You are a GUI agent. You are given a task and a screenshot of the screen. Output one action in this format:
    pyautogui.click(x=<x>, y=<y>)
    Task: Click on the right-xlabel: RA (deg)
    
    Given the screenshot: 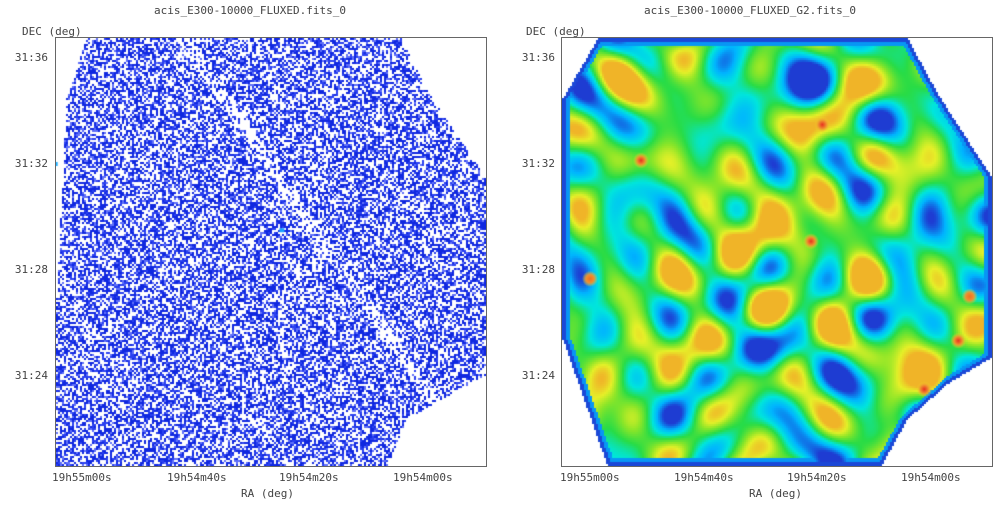 What is the action you would take?
    pyautogui.click(x=775, y=493)
    